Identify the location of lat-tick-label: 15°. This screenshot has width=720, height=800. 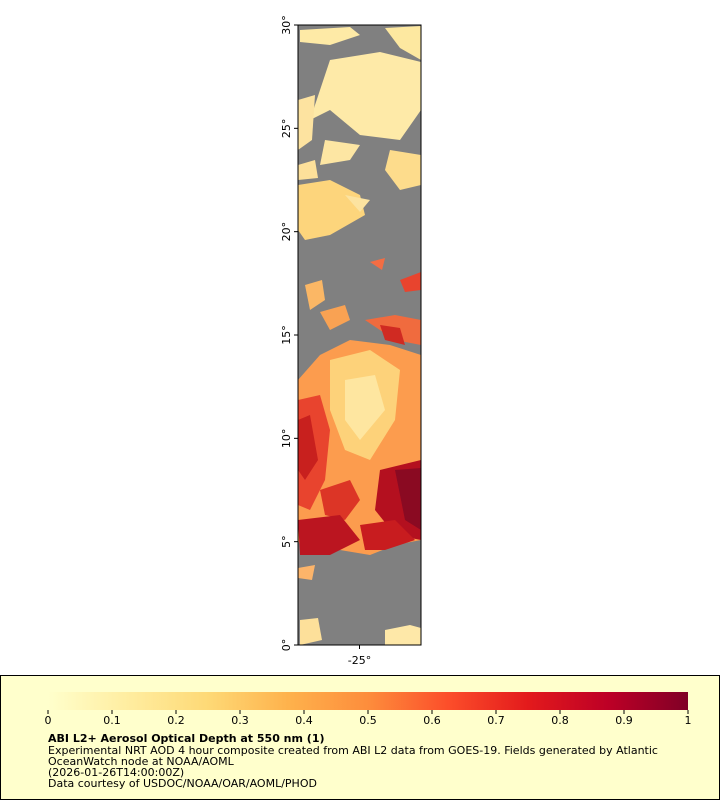
(286, 335).